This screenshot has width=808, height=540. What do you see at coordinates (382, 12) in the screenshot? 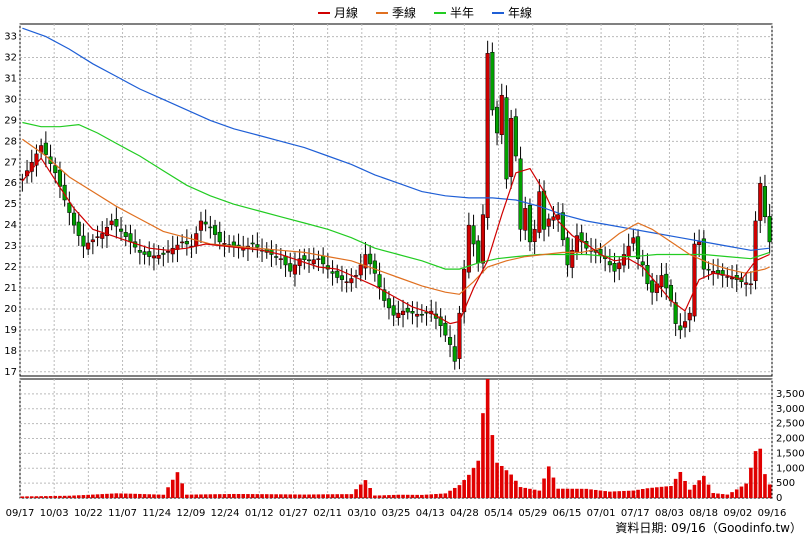
I see `legend-swatch-quarter` at bounding box center [382, 12].